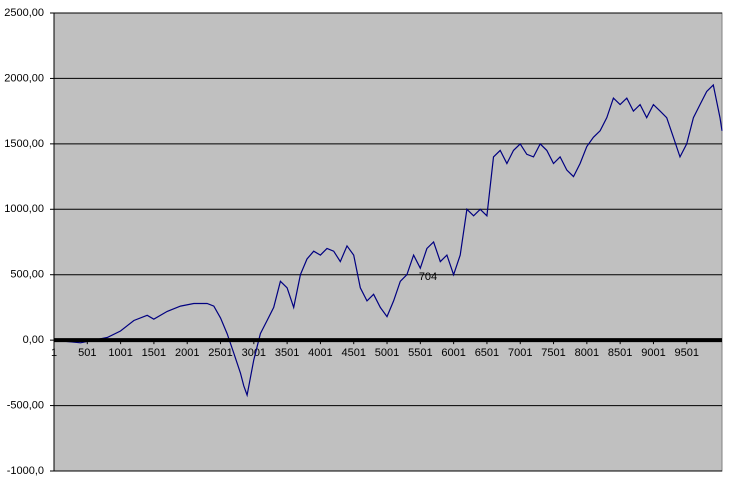 This screenshot has width=729, height=482. Describe the element at coordinates (553, 353) in the screenshot. I see `x-tick-label: 7501` at that location.